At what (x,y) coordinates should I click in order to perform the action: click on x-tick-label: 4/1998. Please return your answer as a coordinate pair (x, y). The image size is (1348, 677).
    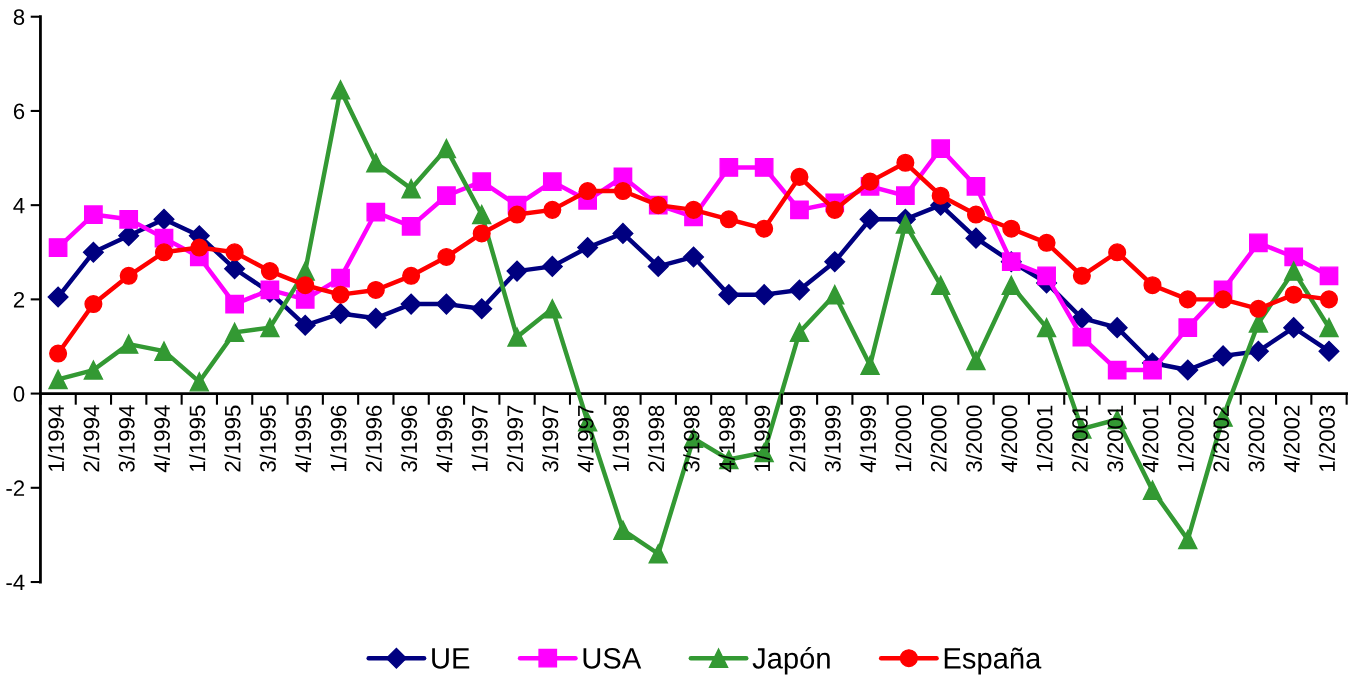
    Looking at the image, I should click on (726, 439).